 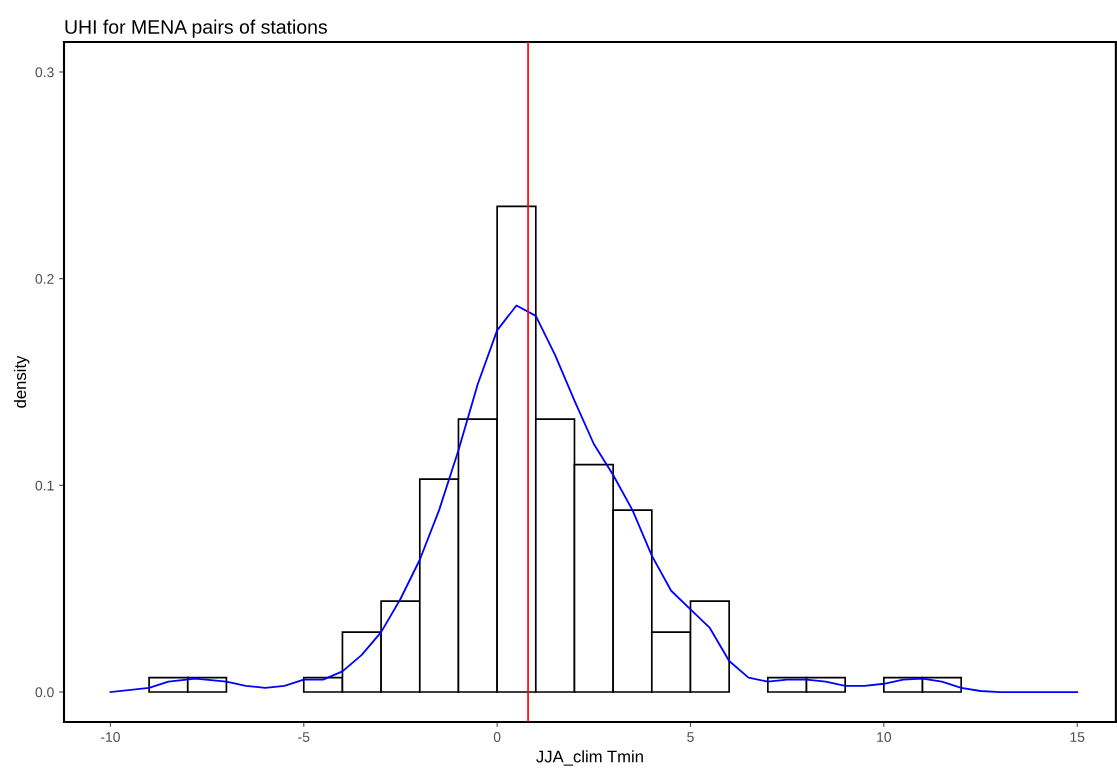 What do you see at coordinates (44, 278) in the screenshot?
I see `y-tick-label: 0.2` at bounding box center [44, 278].